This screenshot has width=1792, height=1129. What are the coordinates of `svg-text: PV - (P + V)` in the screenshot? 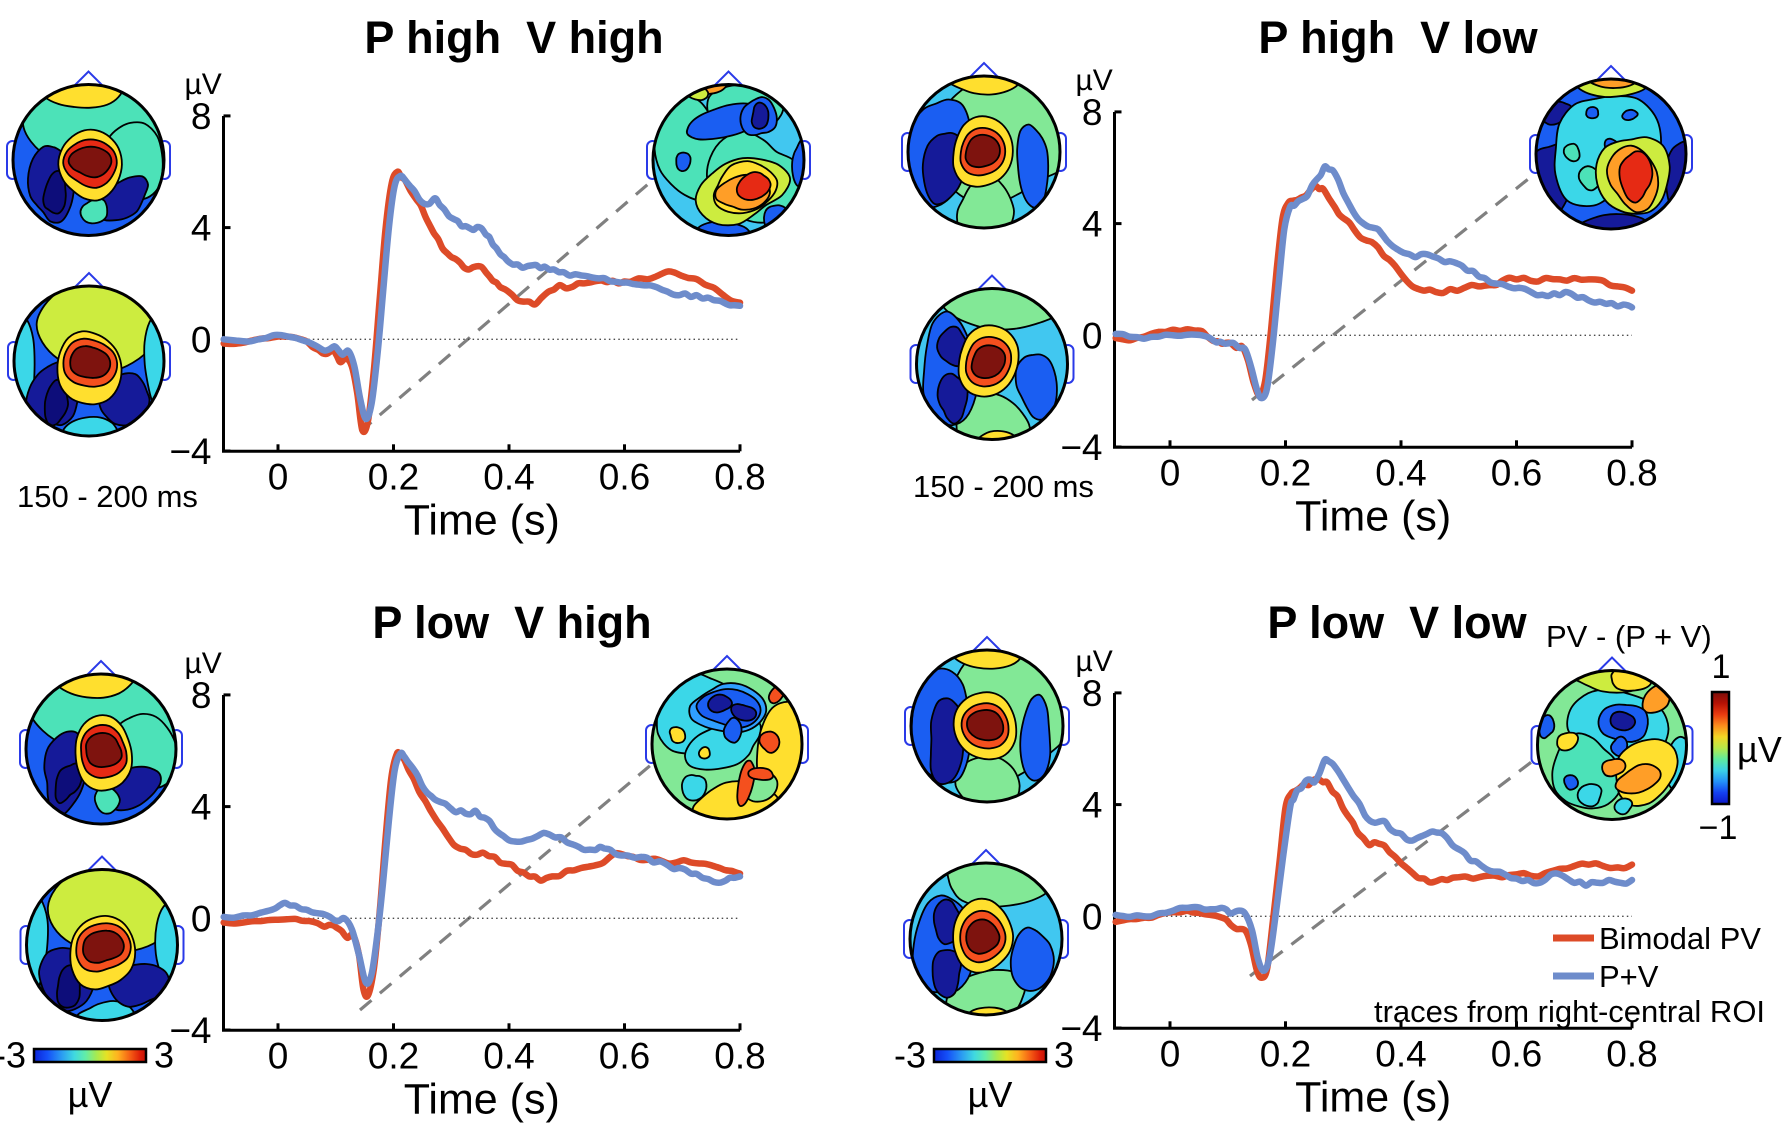 It's located at (1629, 636).